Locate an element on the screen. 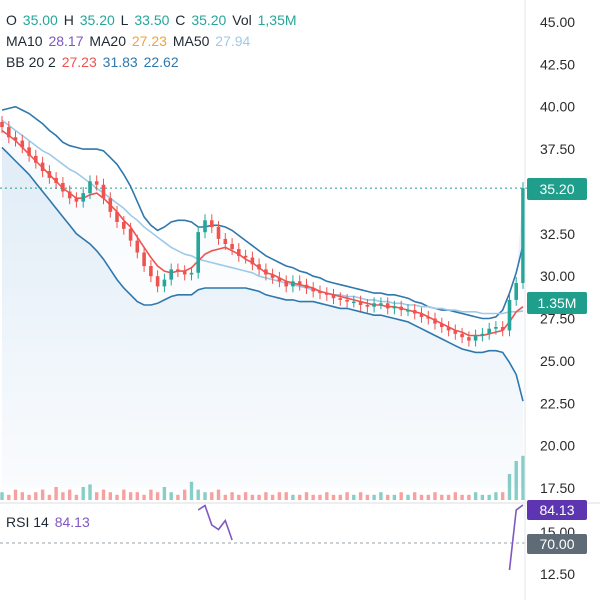  ma50-value: 27.94 is located at coordinates (233, 41).